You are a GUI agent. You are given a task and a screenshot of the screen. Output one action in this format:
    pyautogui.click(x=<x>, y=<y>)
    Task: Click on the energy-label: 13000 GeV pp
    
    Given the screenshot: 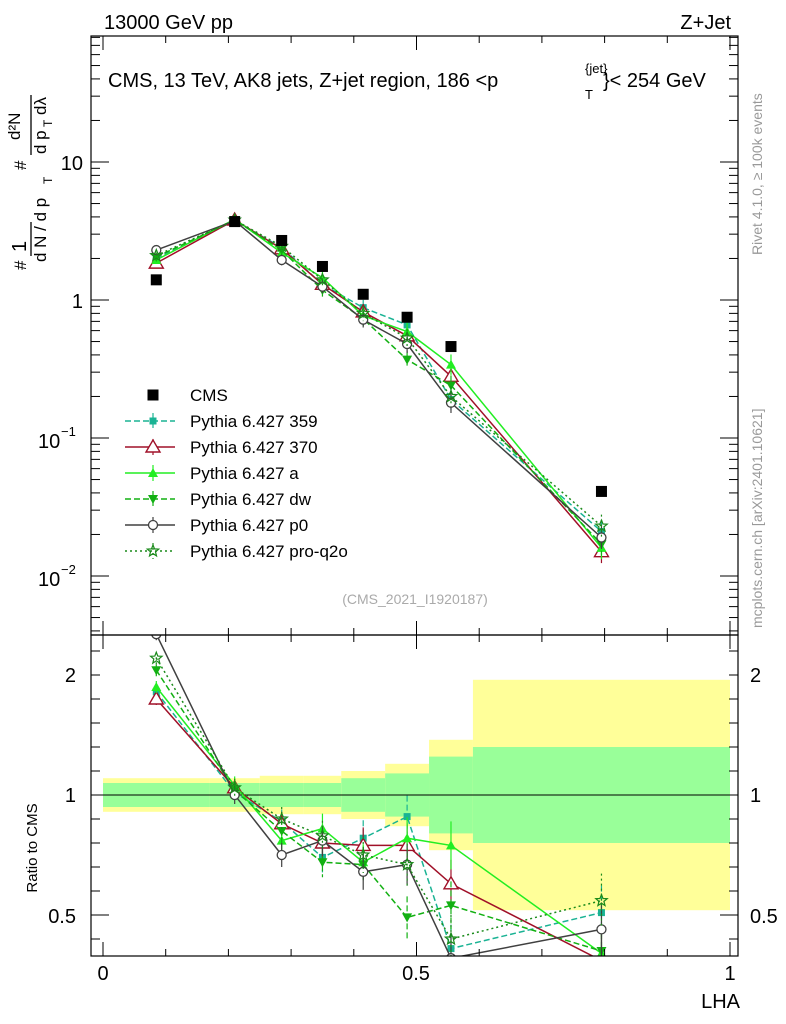 What is the action you would take?
    pyautogui.click(x=168, y=23)
    